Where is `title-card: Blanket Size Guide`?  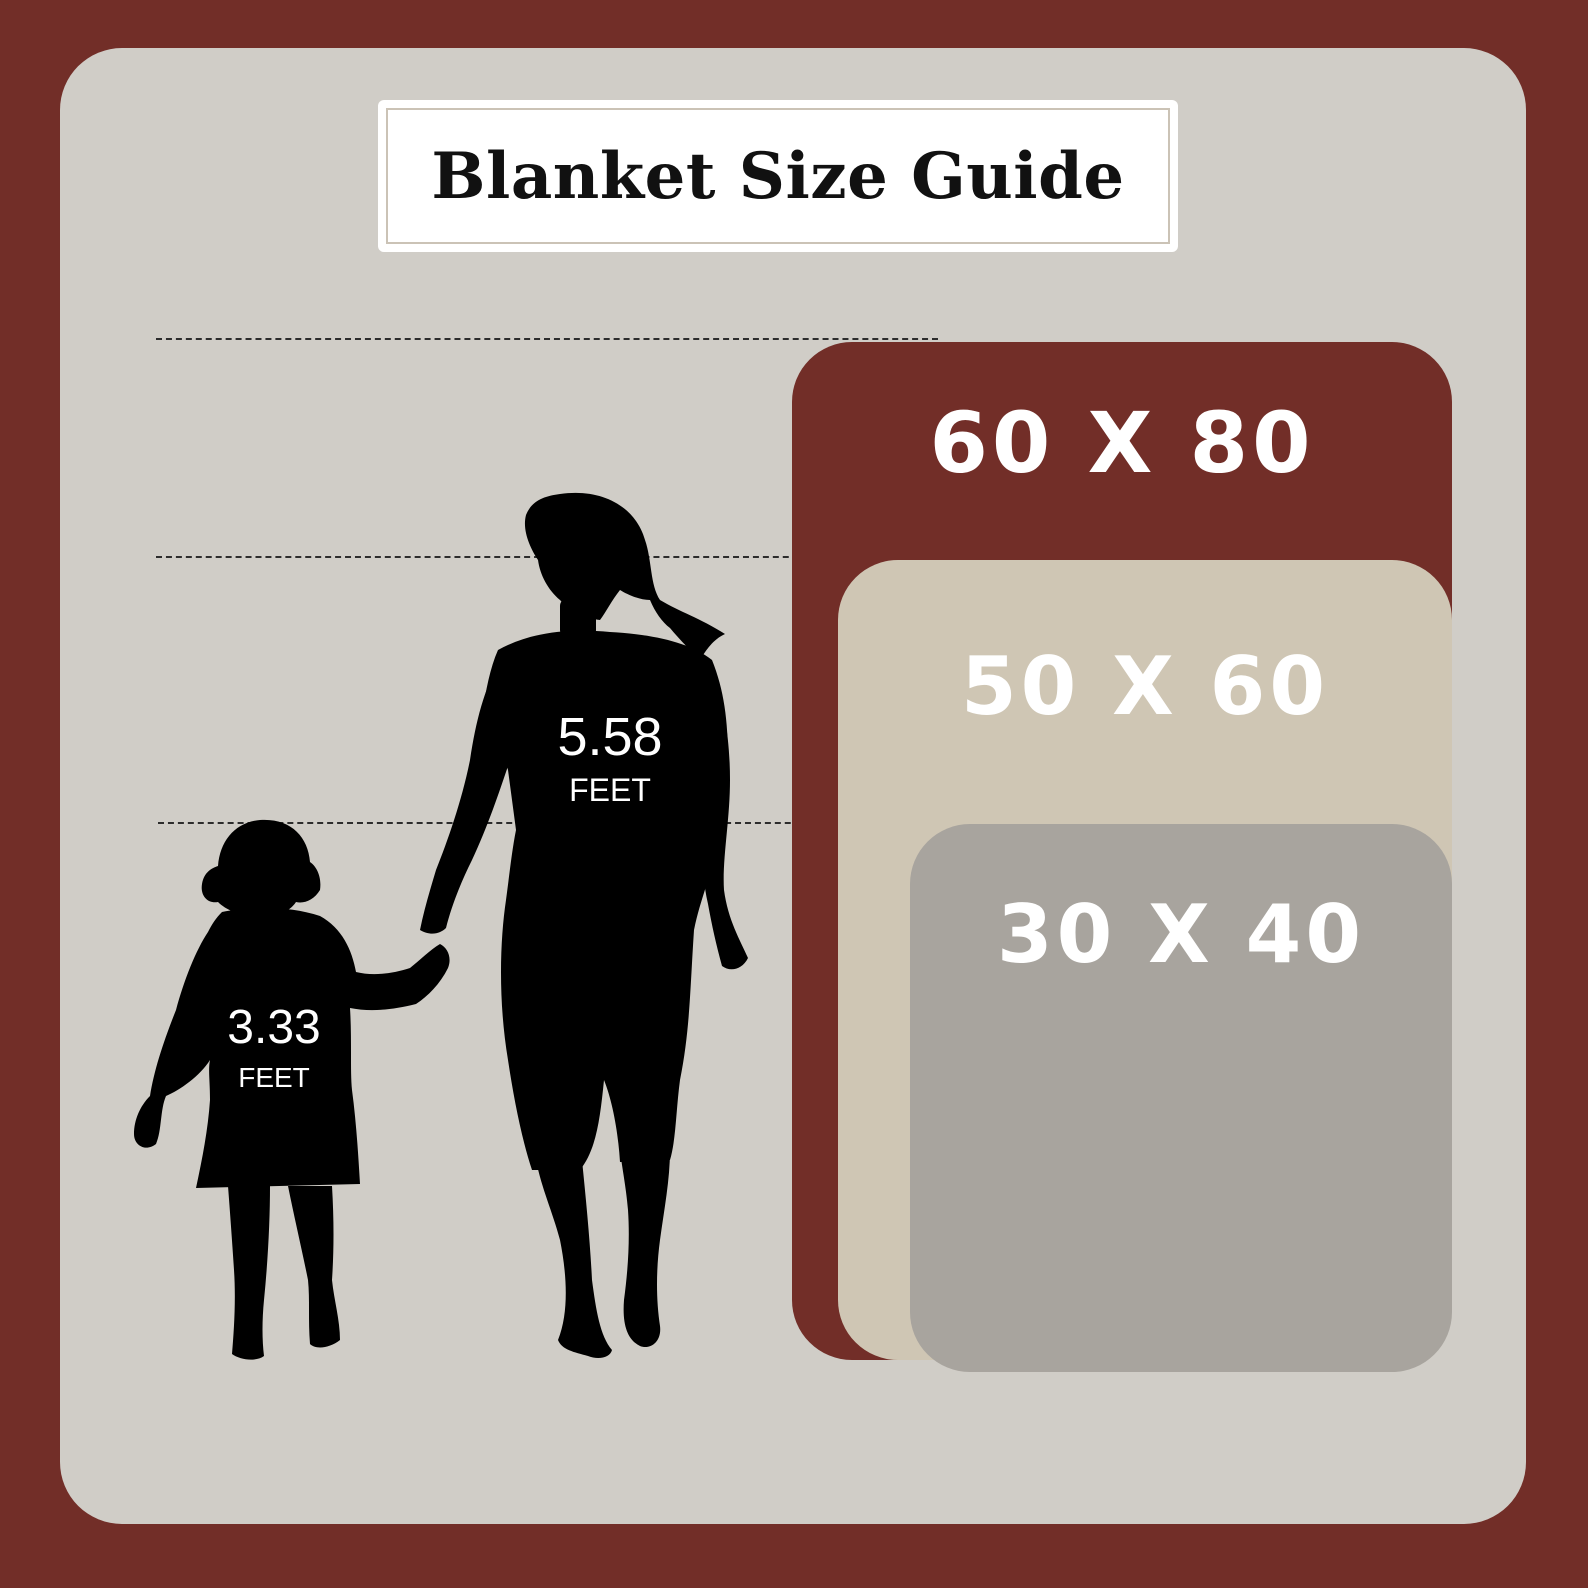
title-card: Blanket Size Guide is located at coordinates (778, 176).